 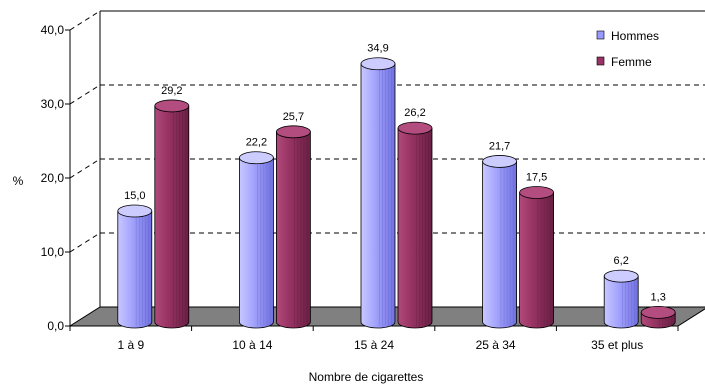 I want to click on data-label-femme-10-14: 25,7, so click(x=293, y=117).